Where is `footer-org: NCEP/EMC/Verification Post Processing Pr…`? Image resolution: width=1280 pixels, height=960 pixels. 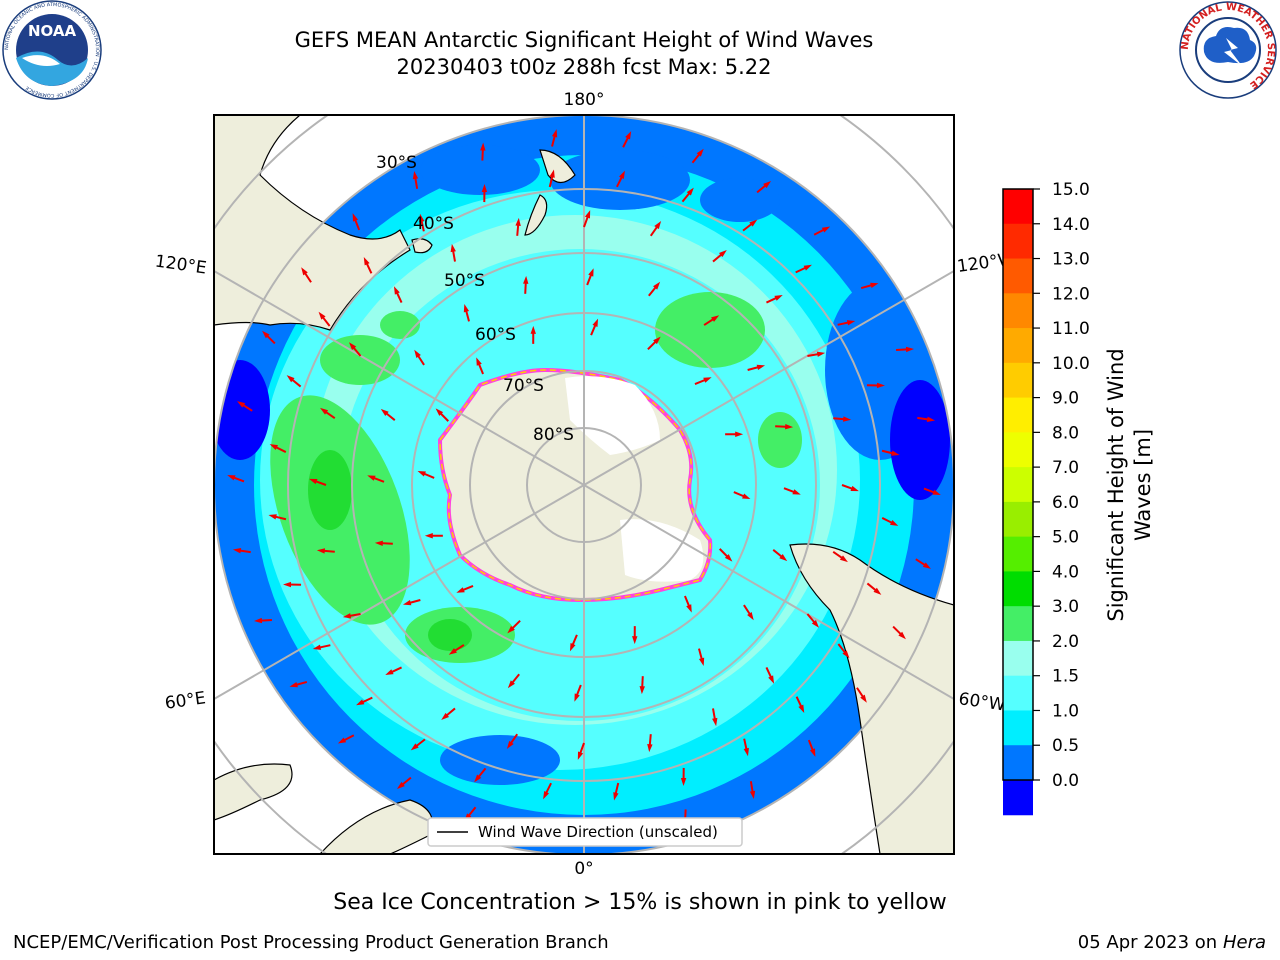 footer-org: NCEP/EMC/Verification Post Processing Pr… is located at coordinates (311, 942).